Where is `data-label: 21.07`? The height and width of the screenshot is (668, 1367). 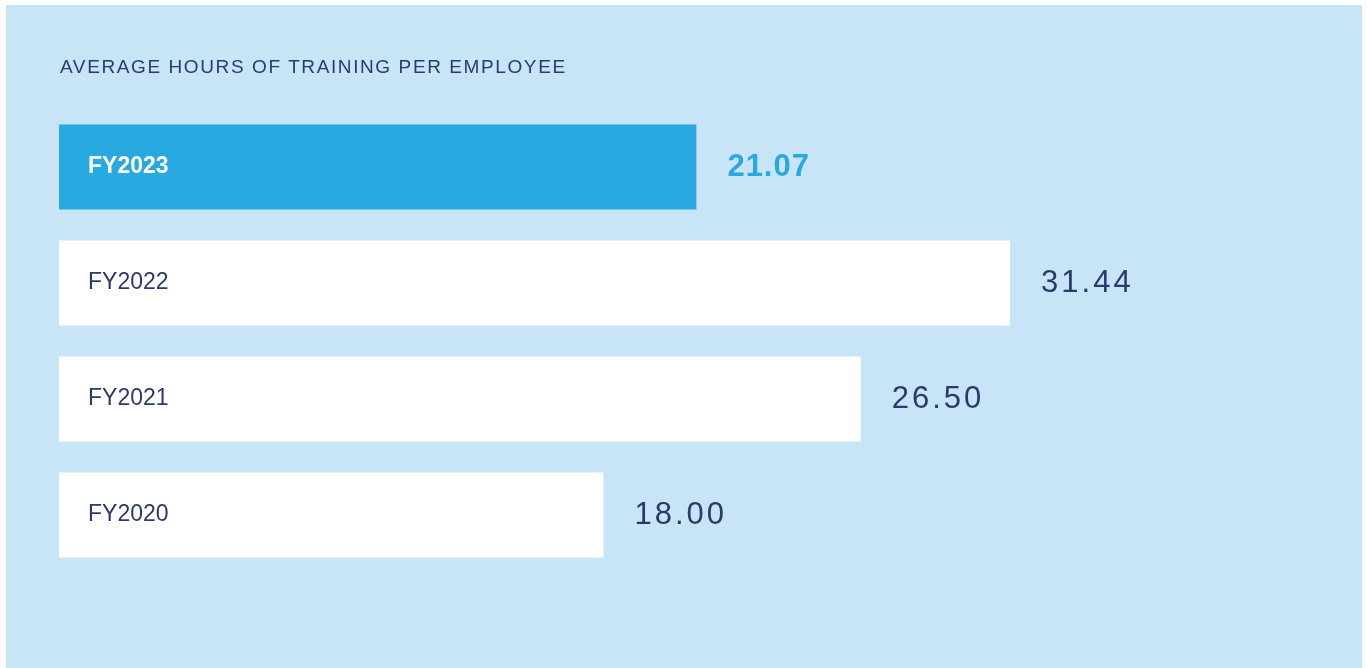
data-label: 21.07 is located at coordinates (768, 165).